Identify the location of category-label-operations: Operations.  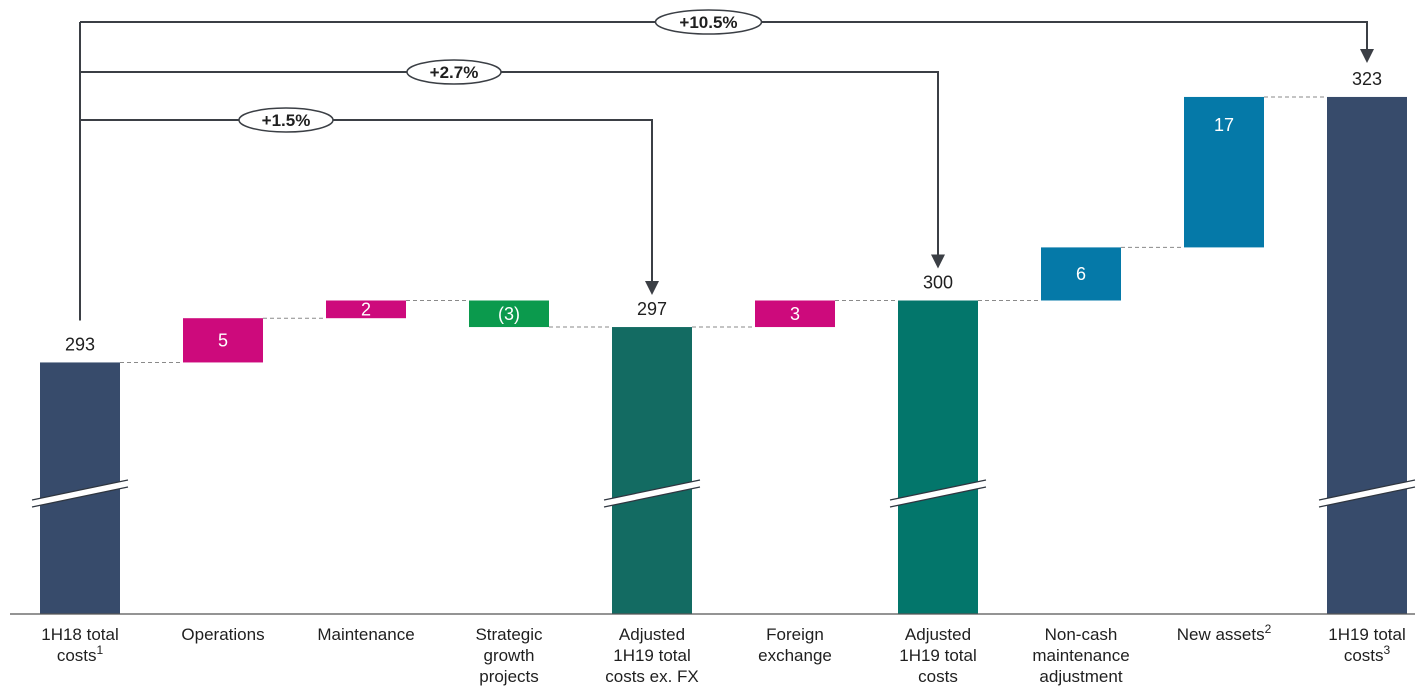
(222, 634).